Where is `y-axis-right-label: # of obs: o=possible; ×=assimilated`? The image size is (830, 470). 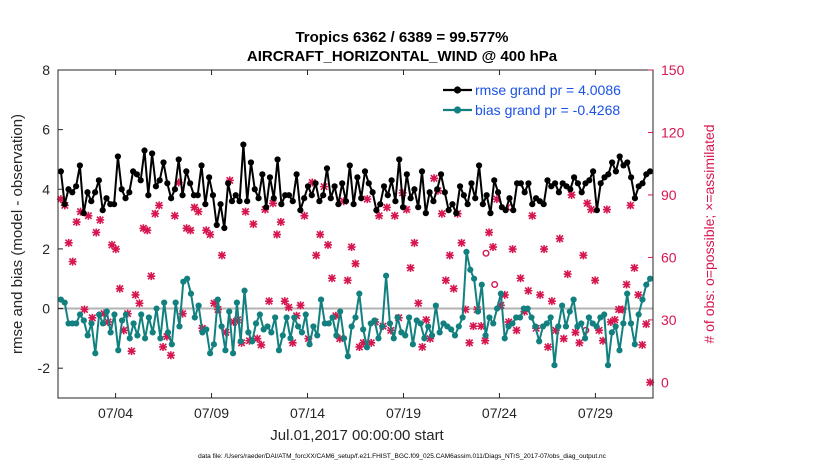 y-axis-right-label: # of obs: o=possible; ×=assimilated is located at coordinates (709, 233).